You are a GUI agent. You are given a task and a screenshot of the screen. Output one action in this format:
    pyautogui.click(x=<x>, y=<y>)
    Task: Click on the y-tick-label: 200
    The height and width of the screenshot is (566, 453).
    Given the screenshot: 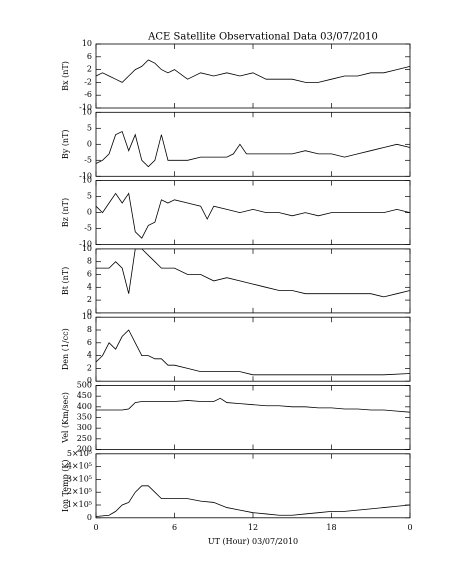 What is the action you would take?
    pyautogui.click(x=84, y=449)
    